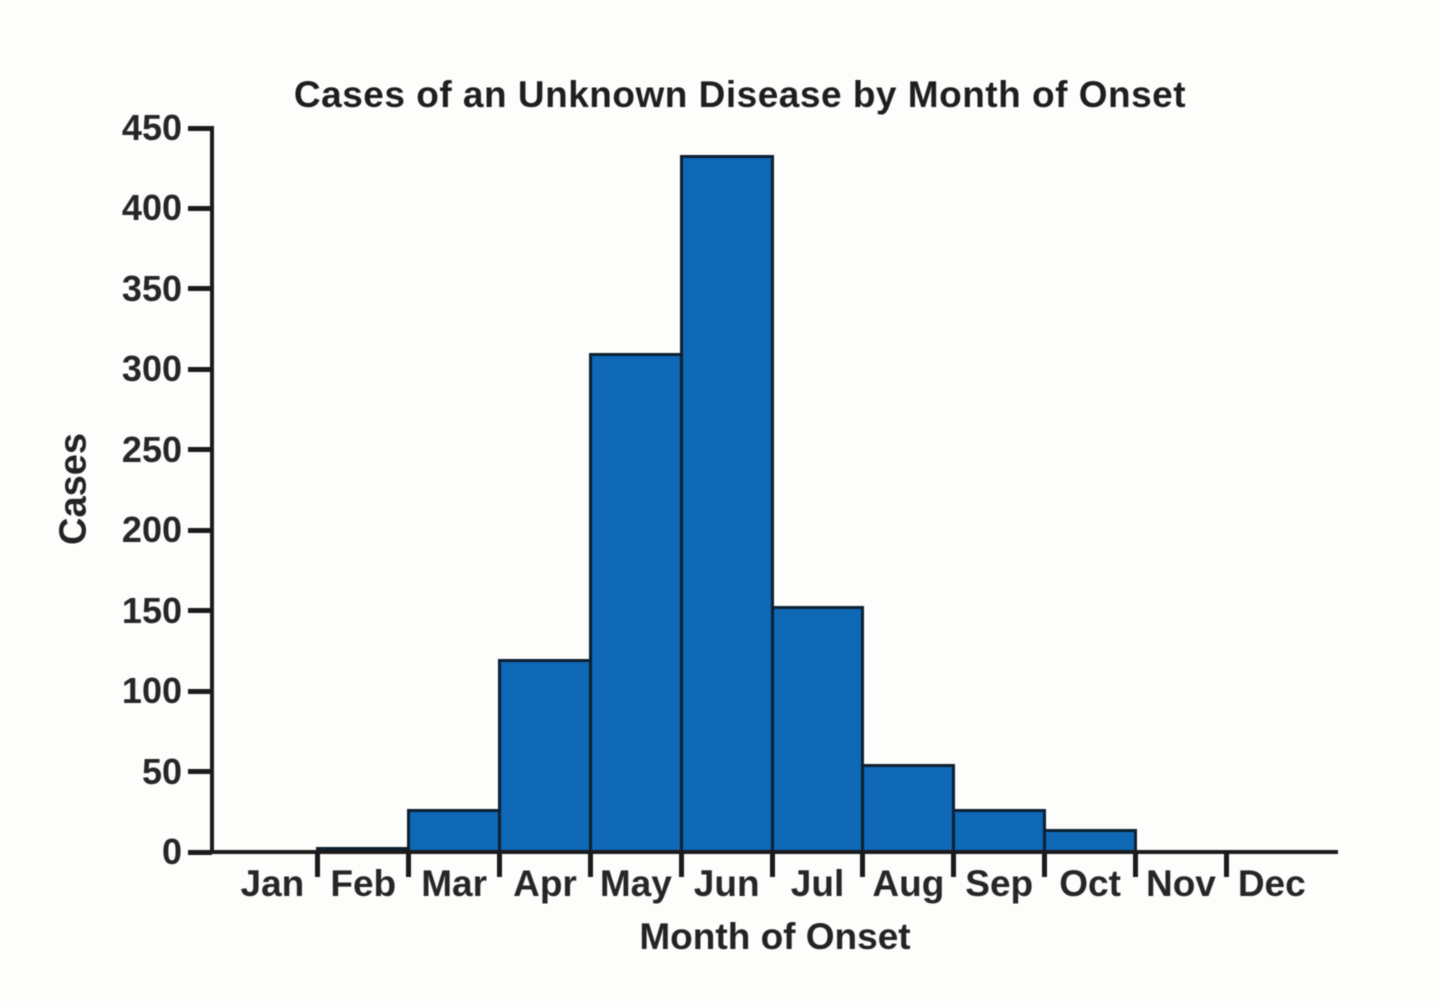  Describe the element at coordinates (817, 729) in the screenshot. I see `bar-jul` at that location.